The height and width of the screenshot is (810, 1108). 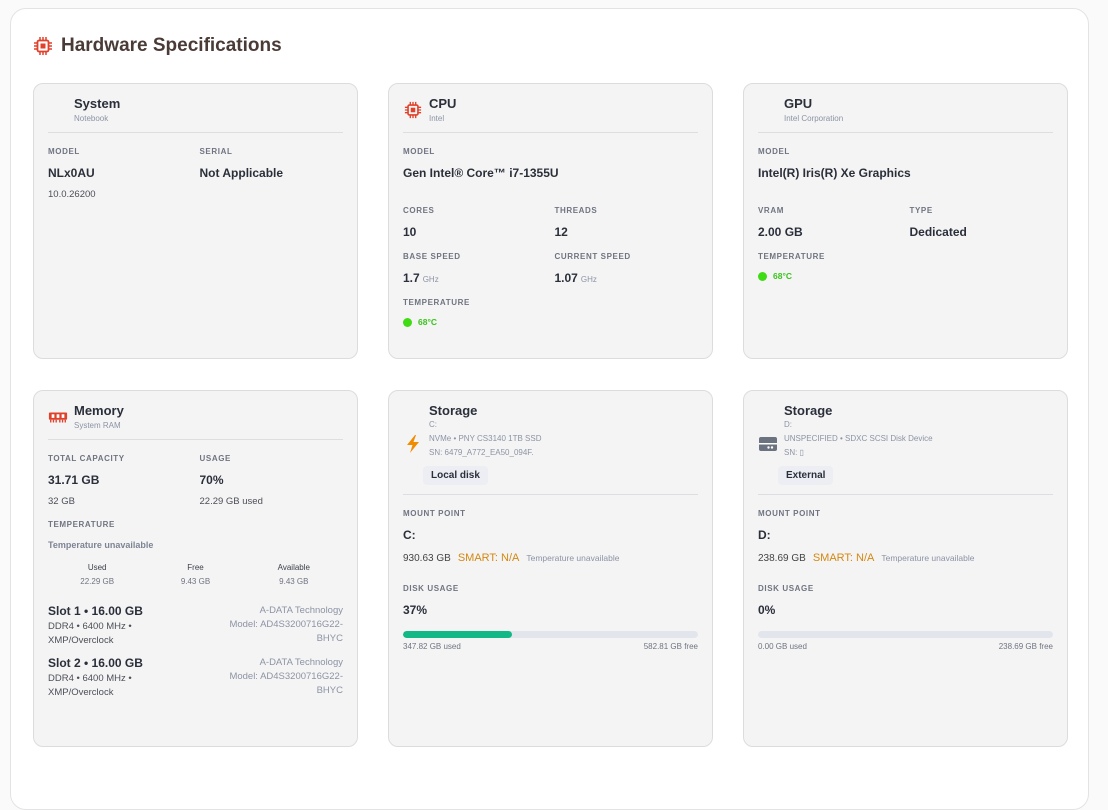 What do you see at coordinates (301, 662) in the screenshot?
I see `slot-vendor: A-DATA Technology` at bounding box center [301, 662].